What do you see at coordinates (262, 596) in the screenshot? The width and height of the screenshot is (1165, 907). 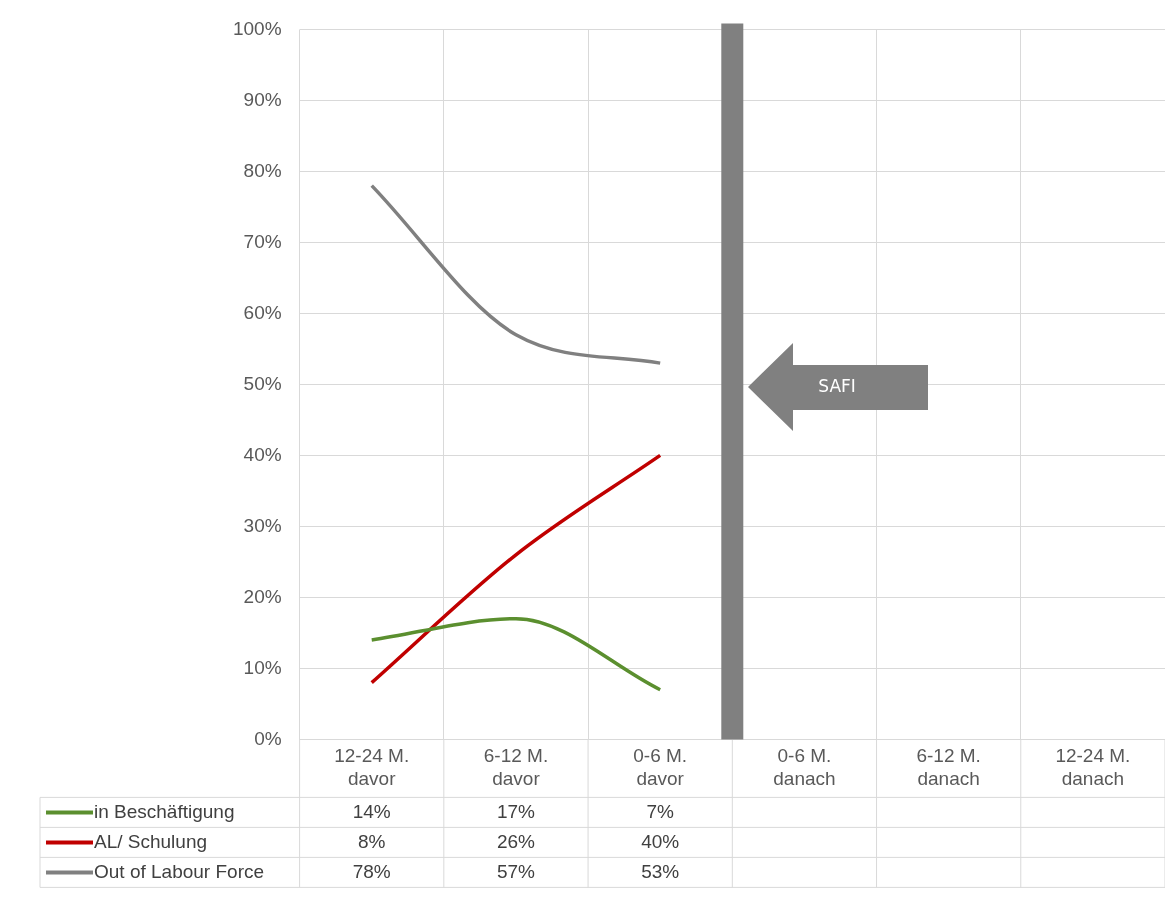 I see `y-tick-label: 20%` at bounding box center [262, 596].